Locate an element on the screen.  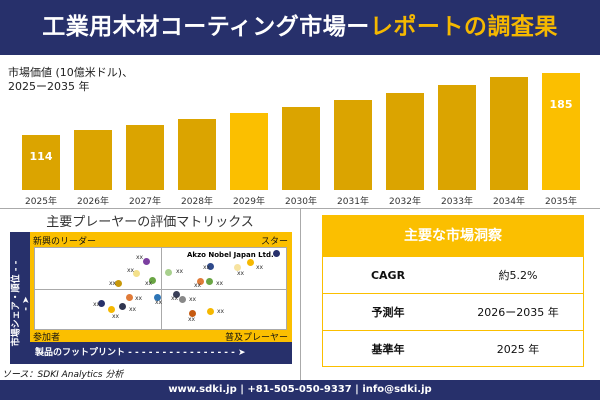
bar-2025年 is located at coordinates (41, 162).